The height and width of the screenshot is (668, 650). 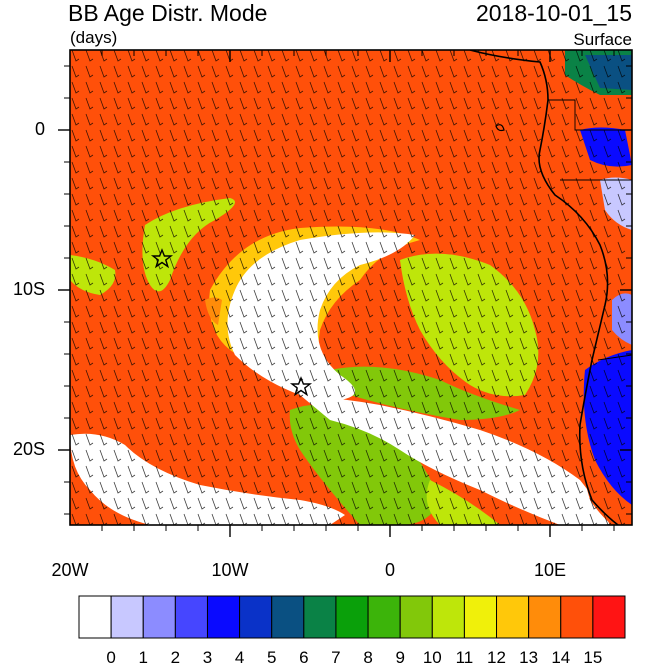 I want to click on colorbar-label-14: 14, so click(x=561, y=657).